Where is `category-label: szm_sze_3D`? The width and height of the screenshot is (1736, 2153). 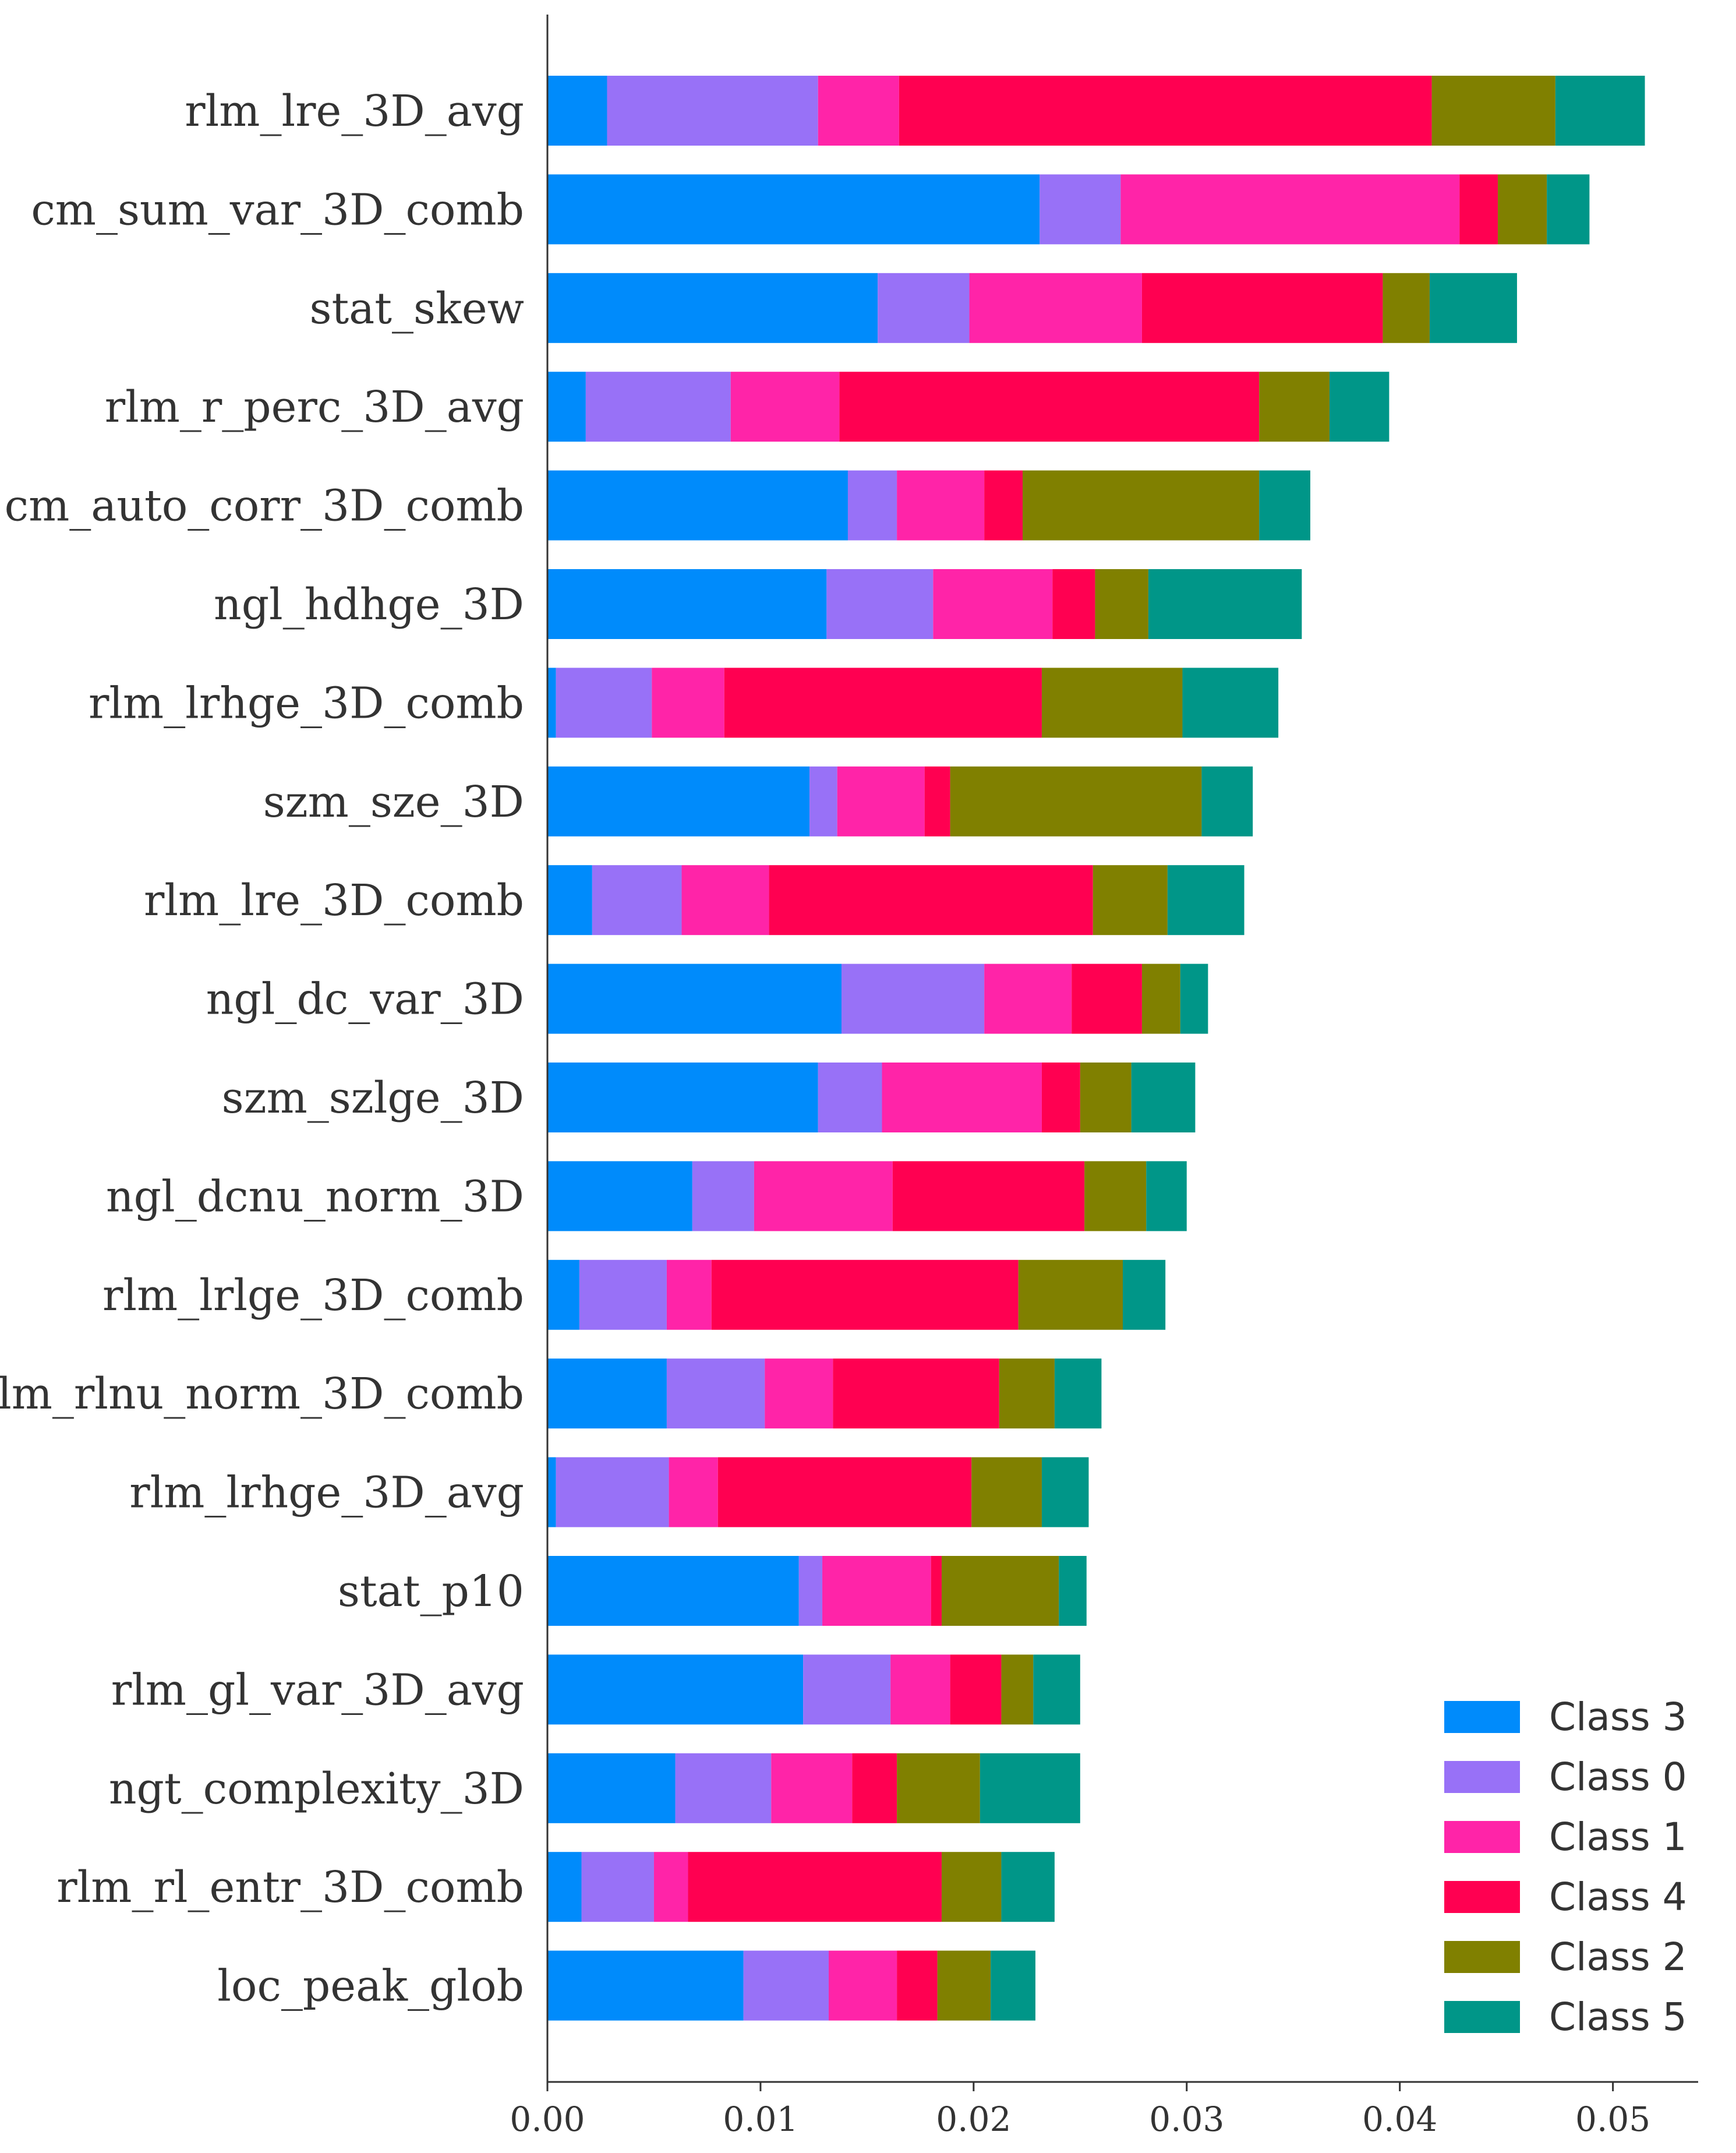 category-label: szm_sze_3D is located at coordinates (394, 802).